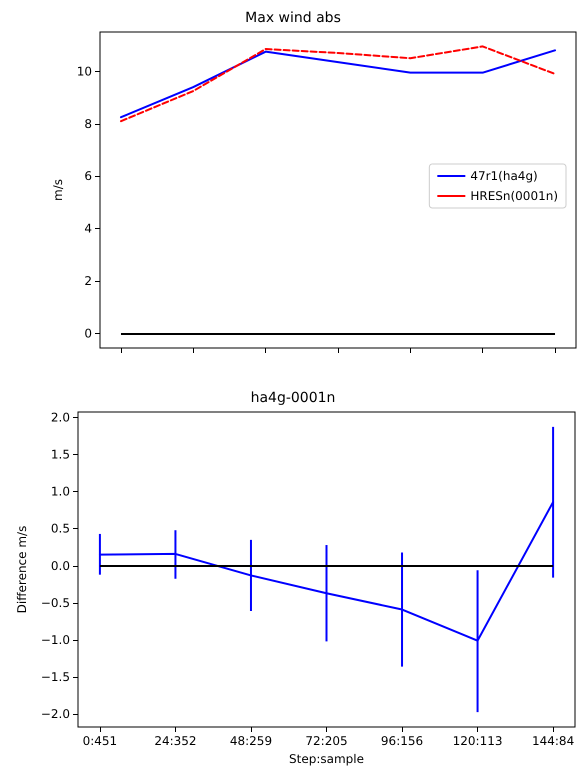 Image resolution: width=586 pixels, height=778 pixels. Describe the element at coordinates (60, 455) in the screenshot. I see `y-tick-label: 1.5` at that location.